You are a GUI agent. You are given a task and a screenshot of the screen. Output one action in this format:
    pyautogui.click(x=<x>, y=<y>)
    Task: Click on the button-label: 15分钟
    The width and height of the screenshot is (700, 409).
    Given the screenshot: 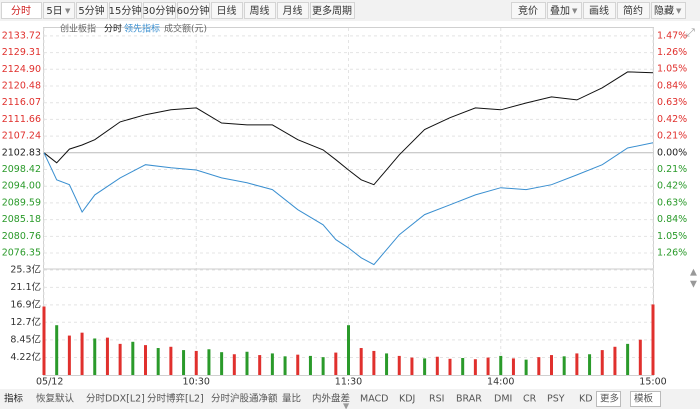 What is the action you would take?
    pyautogui.click(x=125, y=10)
    